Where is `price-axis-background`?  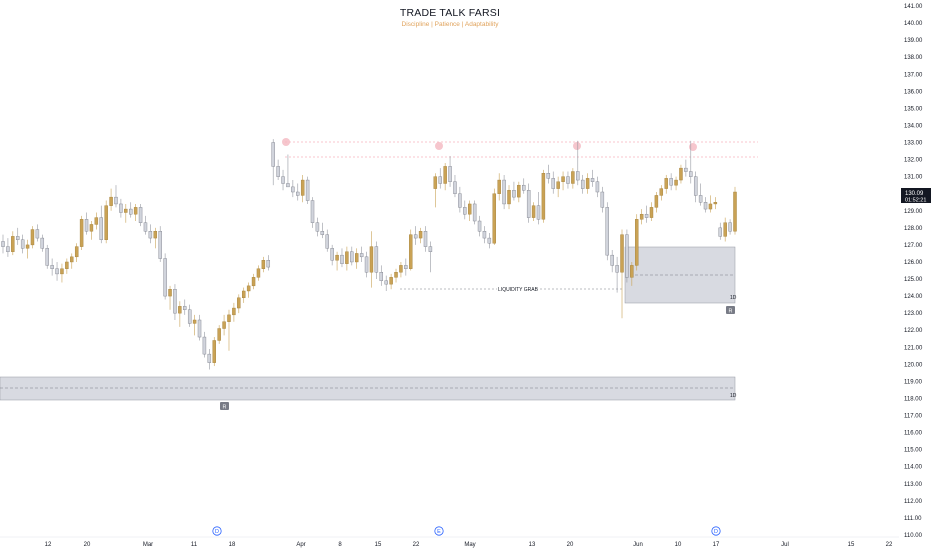 price-axis-background is located at coordinates (915, 275).